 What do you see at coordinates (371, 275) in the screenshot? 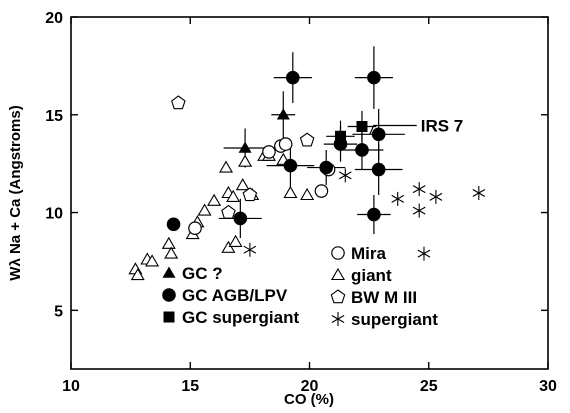
I see `legend-label-giant: giant` at bounding box center [371, 275].